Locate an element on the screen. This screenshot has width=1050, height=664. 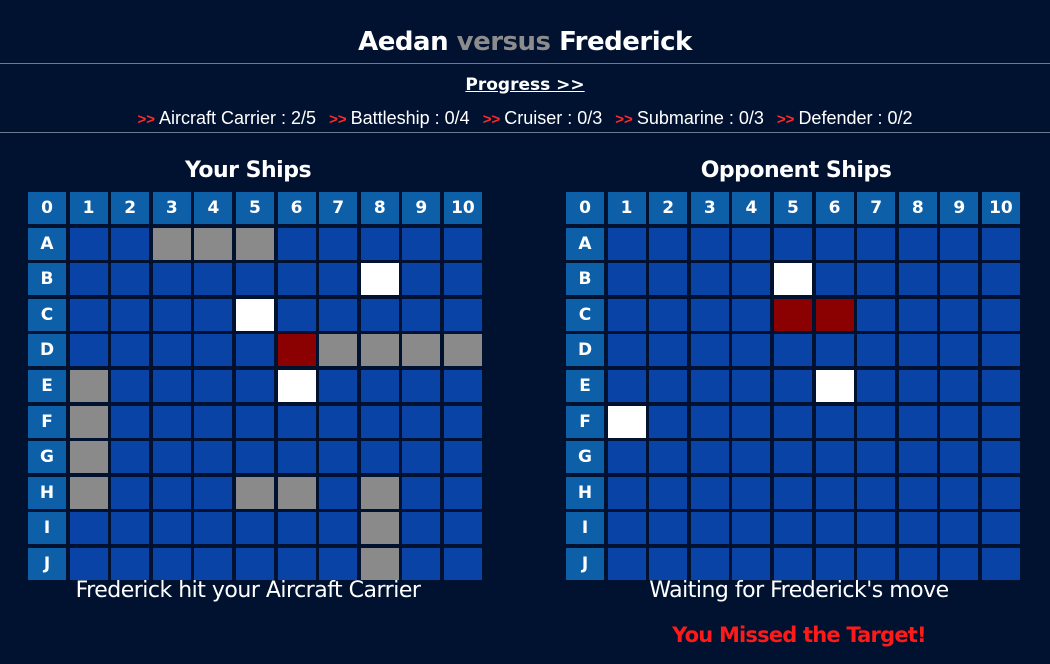
opponent-grid-cell-j7-water is located at coordinates (876, 563).